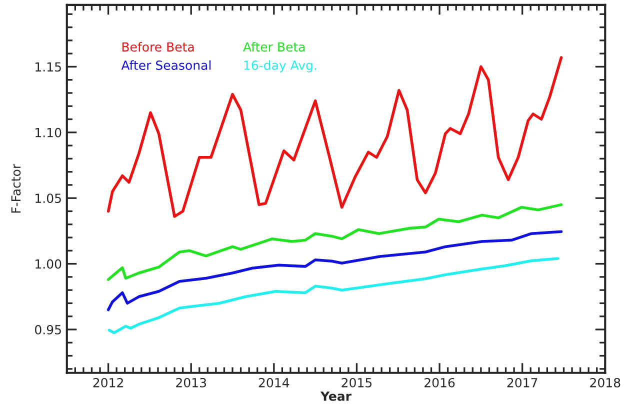  What do you see at coordinates (274, 383) in the screenshot?
I see `x-tick-label: 2014` at bounding box center [274, 383].